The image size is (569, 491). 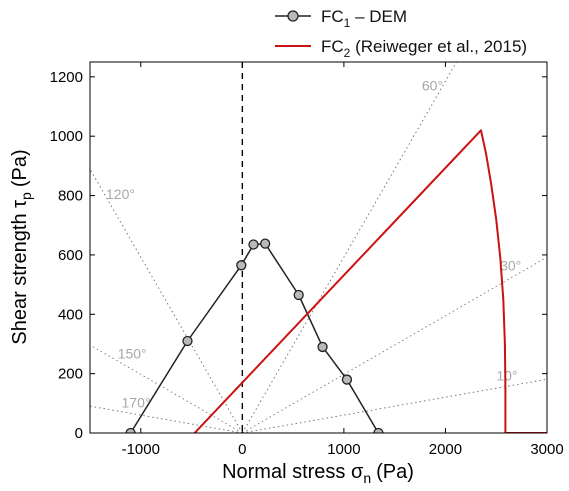 What do you see at coordinates (367, 478) in the screenshot?
I see `x-axis-title-sub: n` at bounding box center [367, 478].